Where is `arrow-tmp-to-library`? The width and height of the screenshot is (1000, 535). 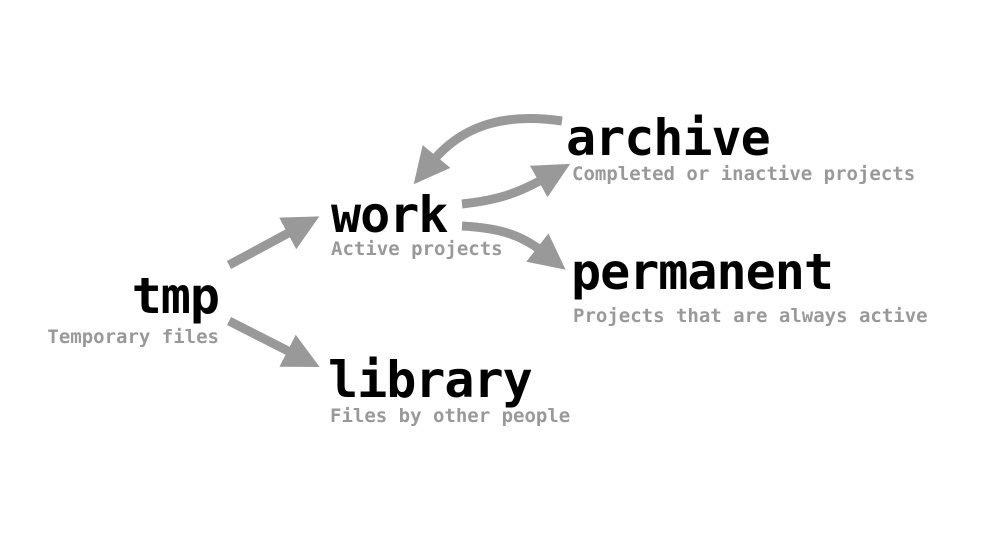
arrow-tmp-to-library is located at coordinates (273, 342).